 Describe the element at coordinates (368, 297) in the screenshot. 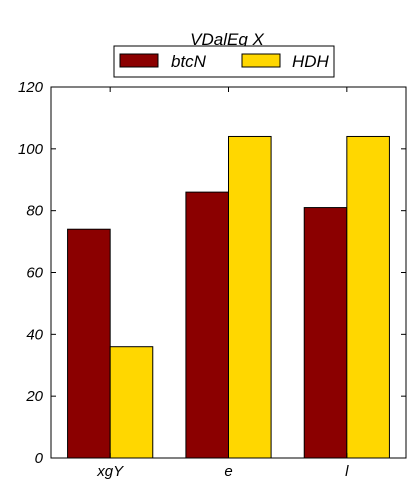

I see `bar-HDH-l` at that location.